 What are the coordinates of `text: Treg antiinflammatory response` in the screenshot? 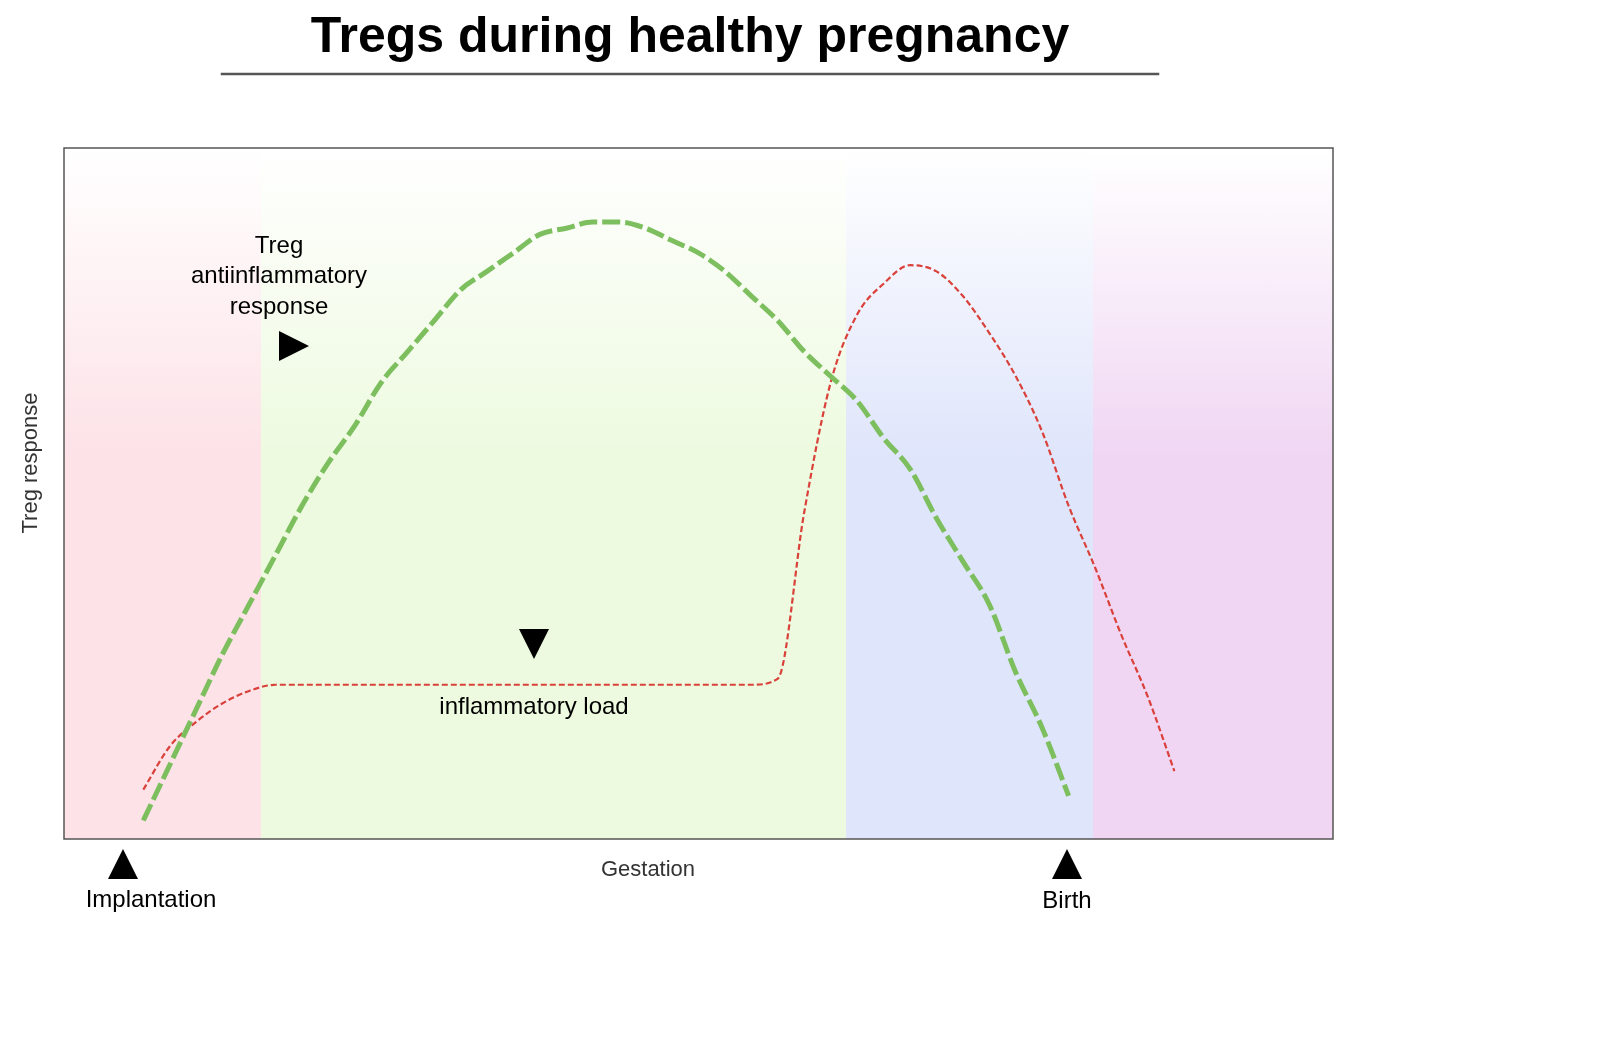 It's located at (279, 274).